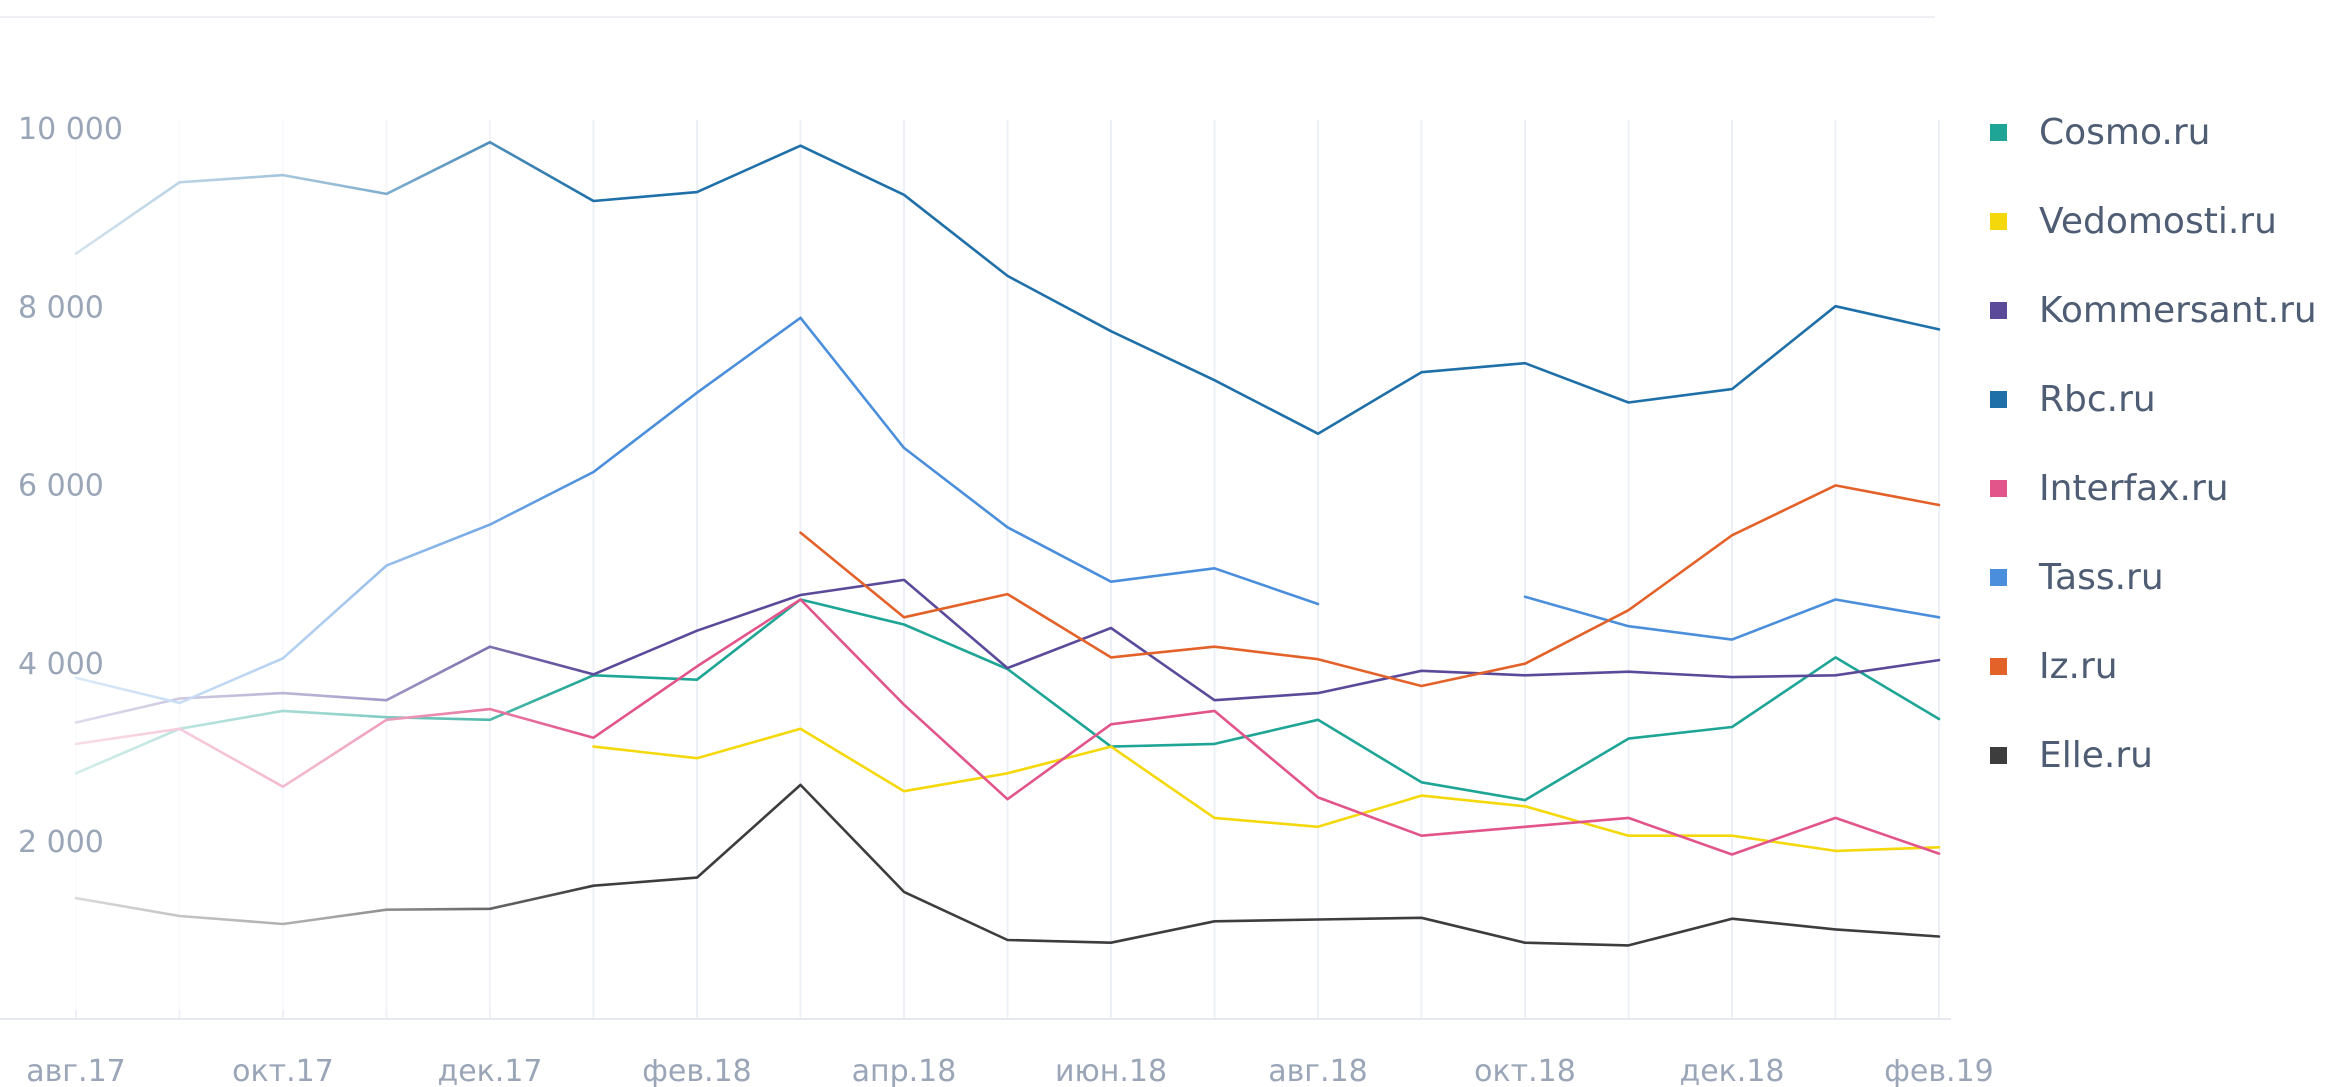 The image size is (2330, 1087). I want to click on x-tick-label: авг.18, so click(1318, 1070).